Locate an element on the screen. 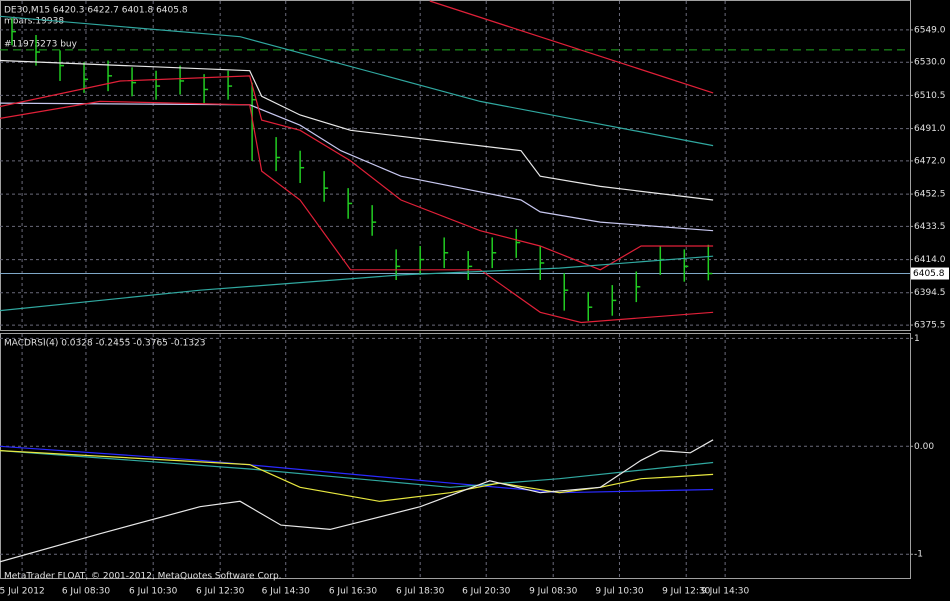  y-tick-label: 6375.5 is located at coordinates (930, 326).